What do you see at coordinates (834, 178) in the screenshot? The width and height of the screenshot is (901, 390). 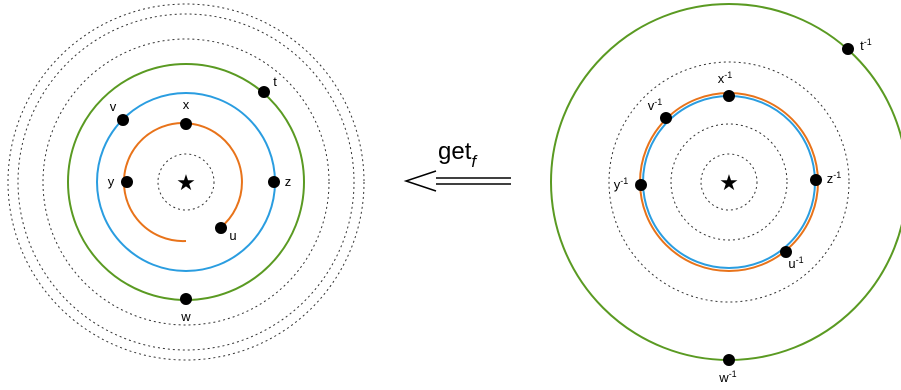 I see `right-point-z-label: z-1` at bounding box center [834, 178].